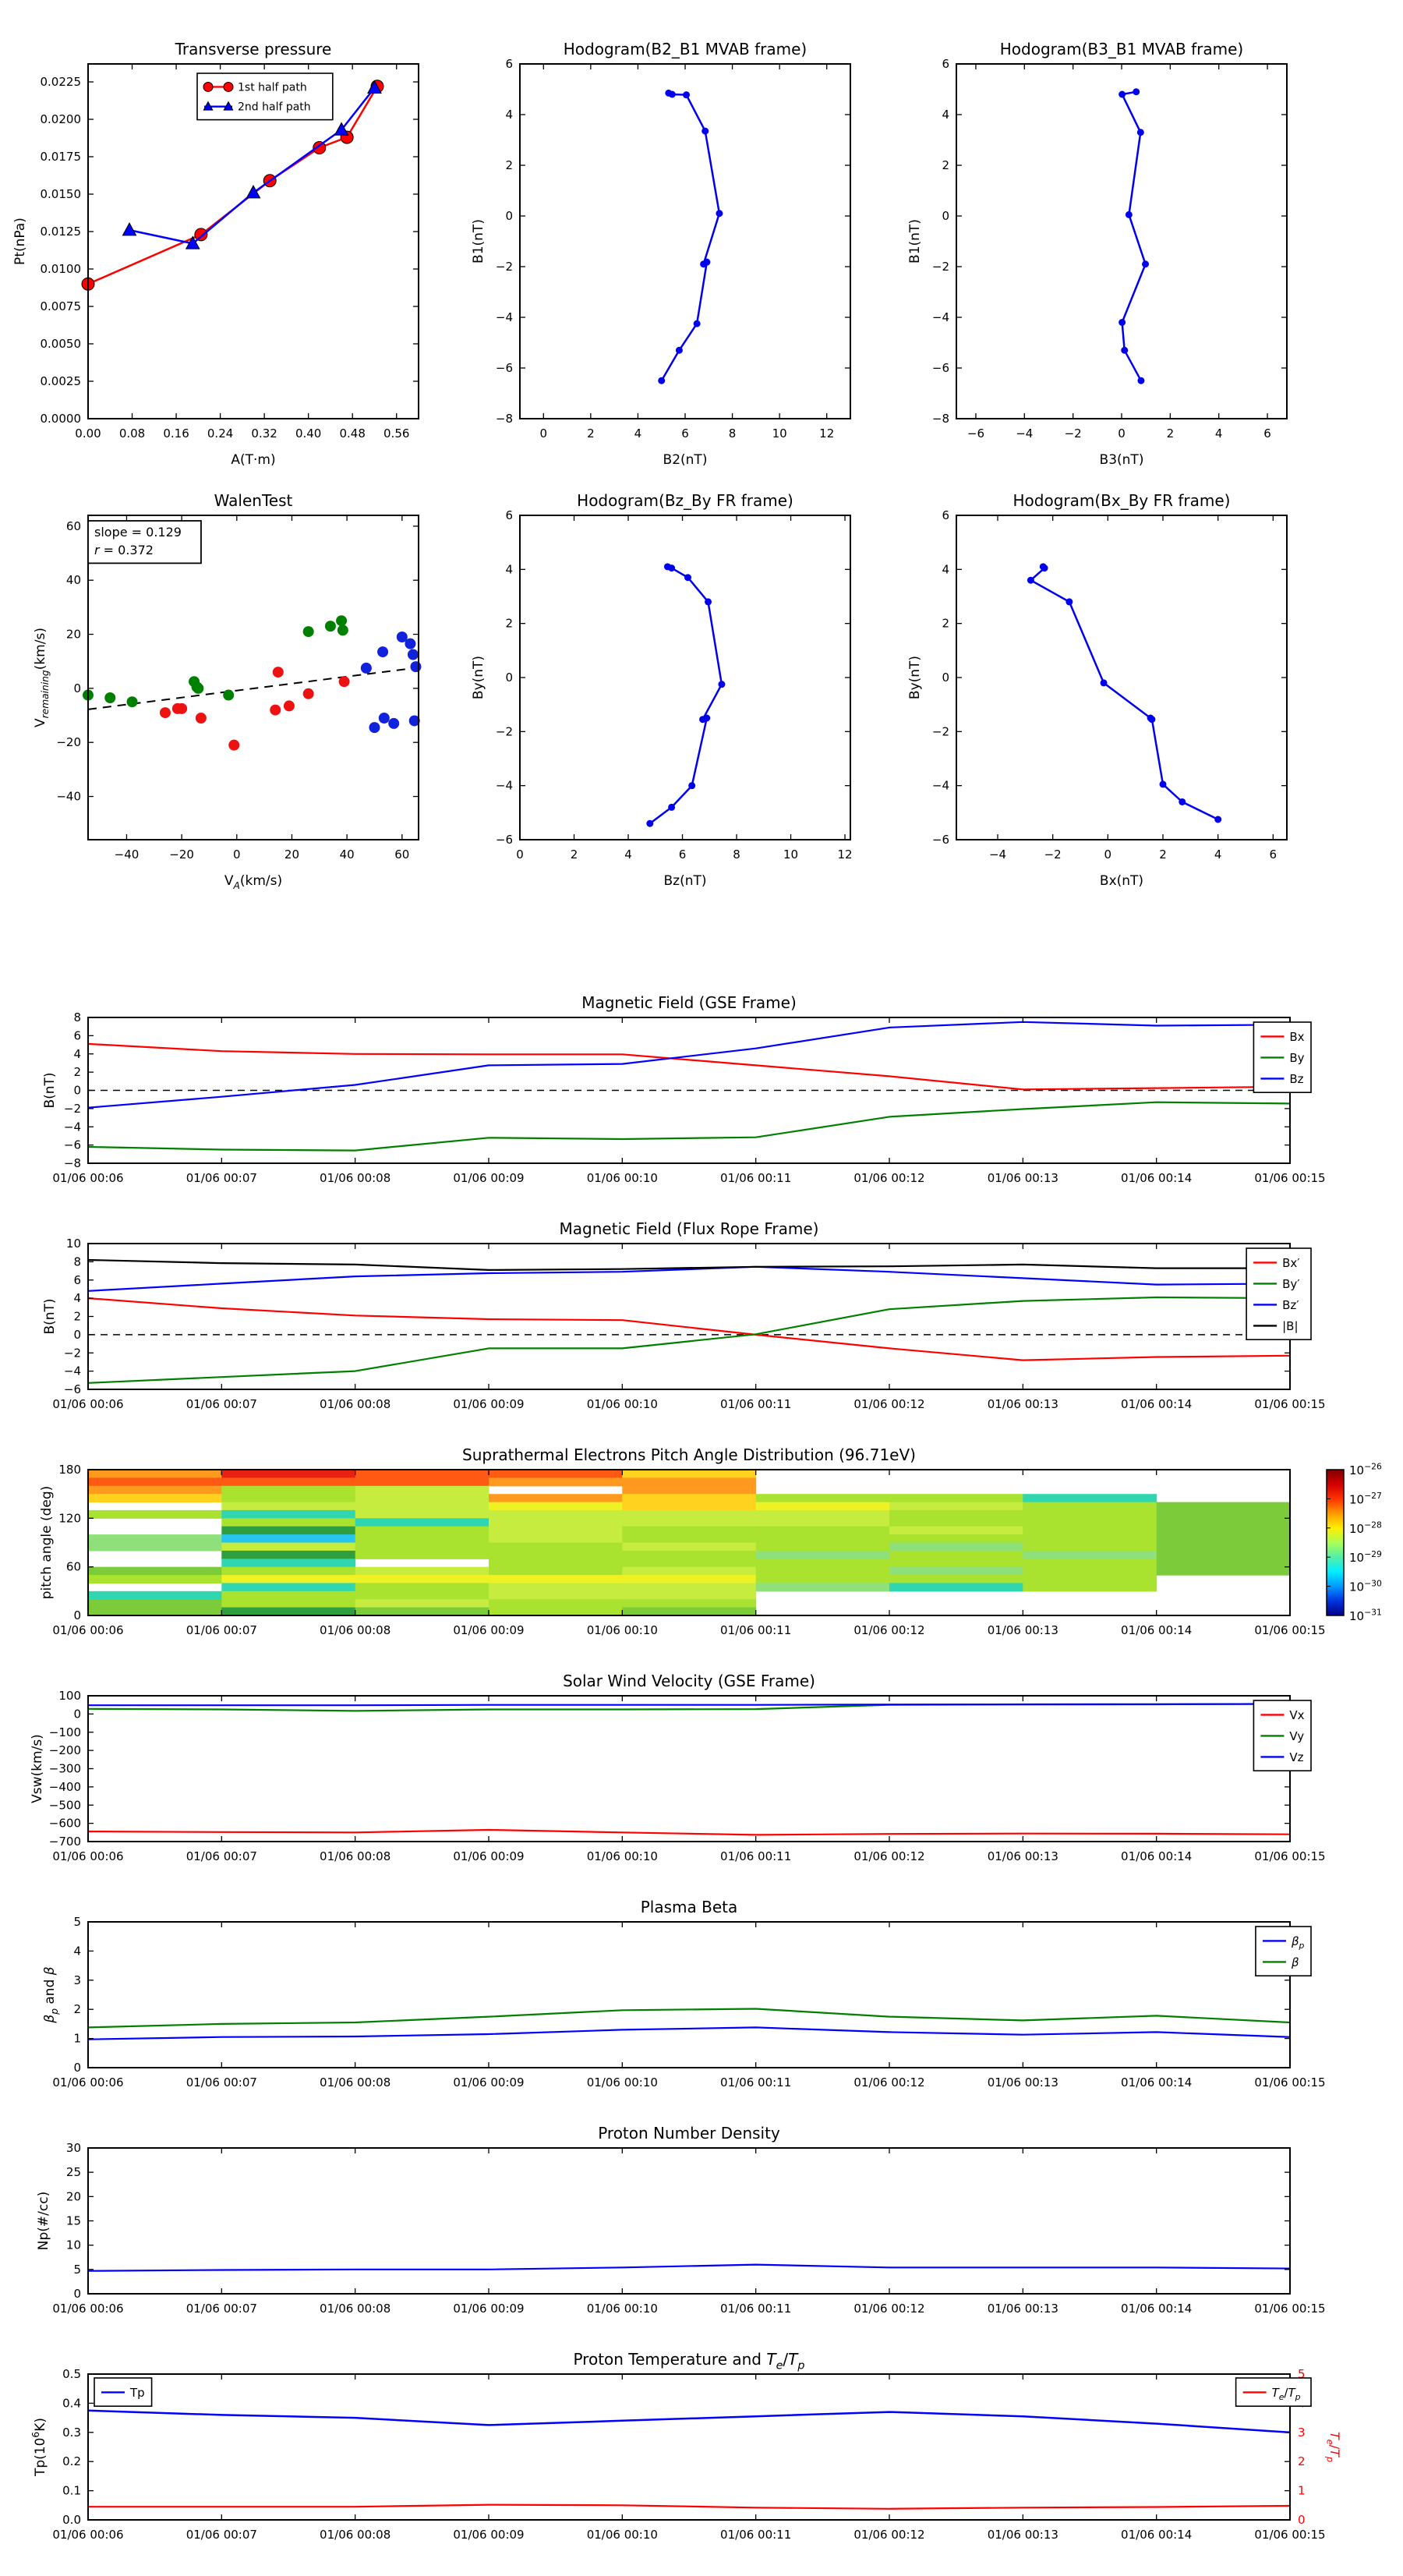  Describe the element at coordinates (686, 695) in the screenshot. I see `series-Bz_By` at that location.